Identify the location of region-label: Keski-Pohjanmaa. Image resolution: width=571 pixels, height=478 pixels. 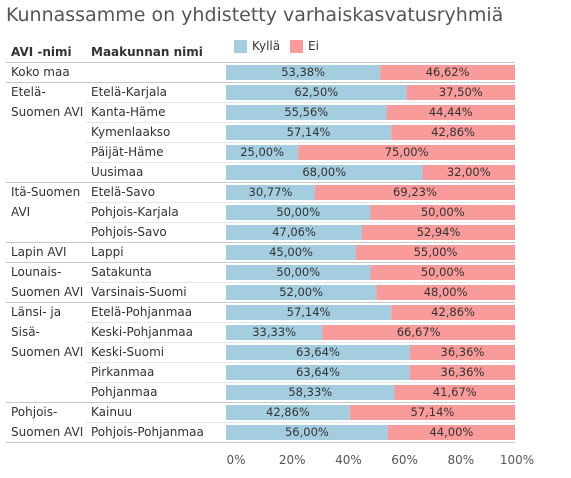
(142, 332).